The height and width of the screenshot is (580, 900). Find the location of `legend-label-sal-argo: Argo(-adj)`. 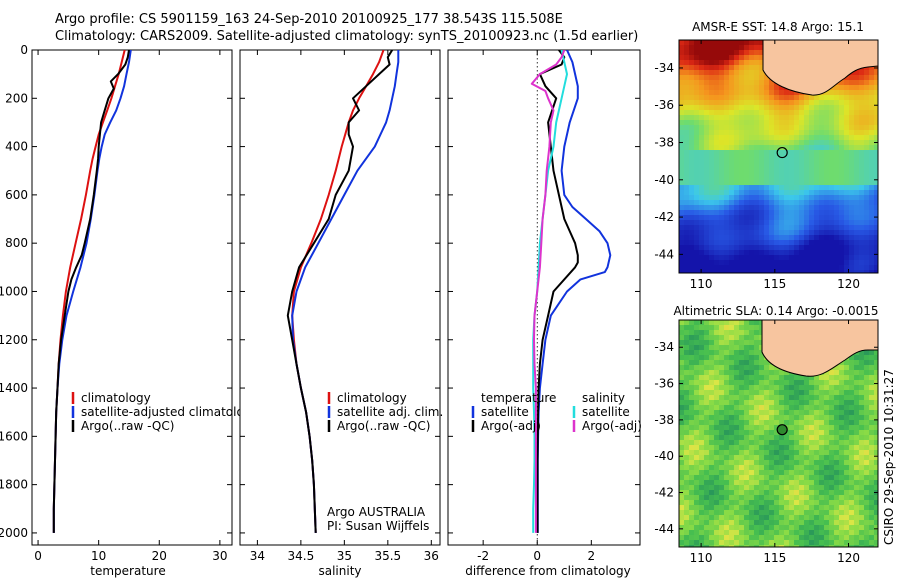

legend-label-sal-argo: Argo(-adj) is located at coordinates (612, 426).